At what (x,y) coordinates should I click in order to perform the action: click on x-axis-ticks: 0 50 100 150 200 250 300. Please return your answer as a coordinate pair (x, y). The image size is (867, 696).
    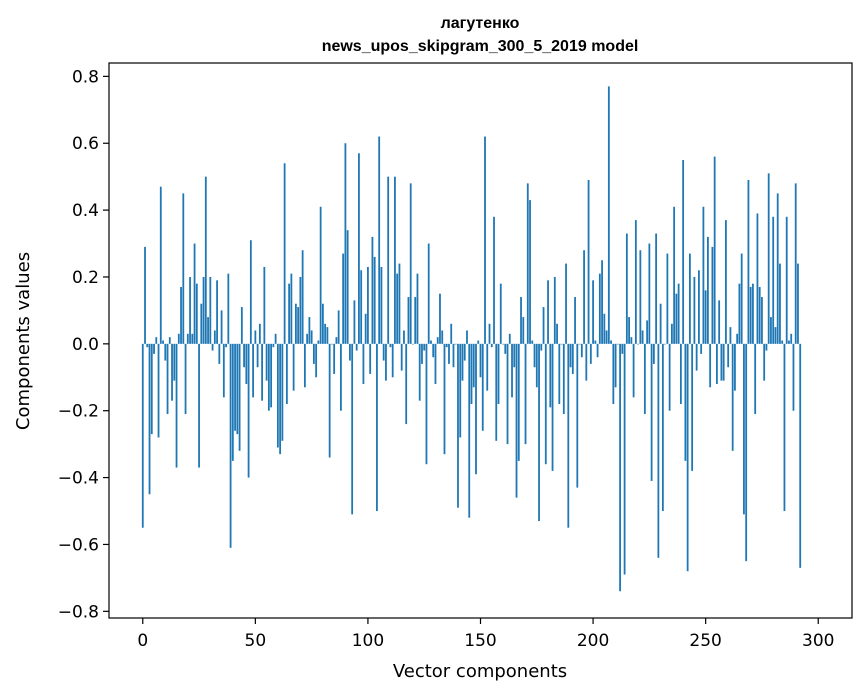
    Looking at the image, I should click on (485, 634).